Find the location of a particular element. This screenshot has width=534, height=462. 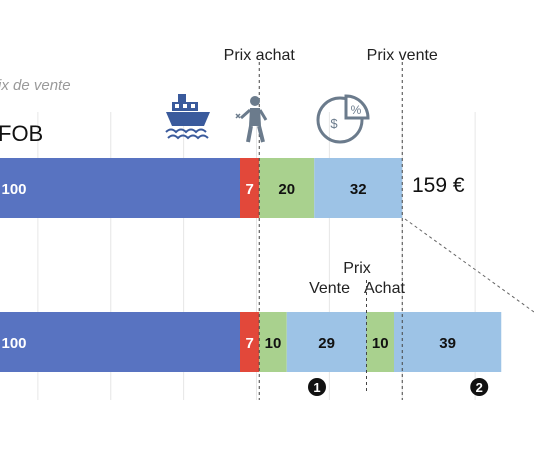

marker-vente-label: Vente is located at coordinates (329, 288).